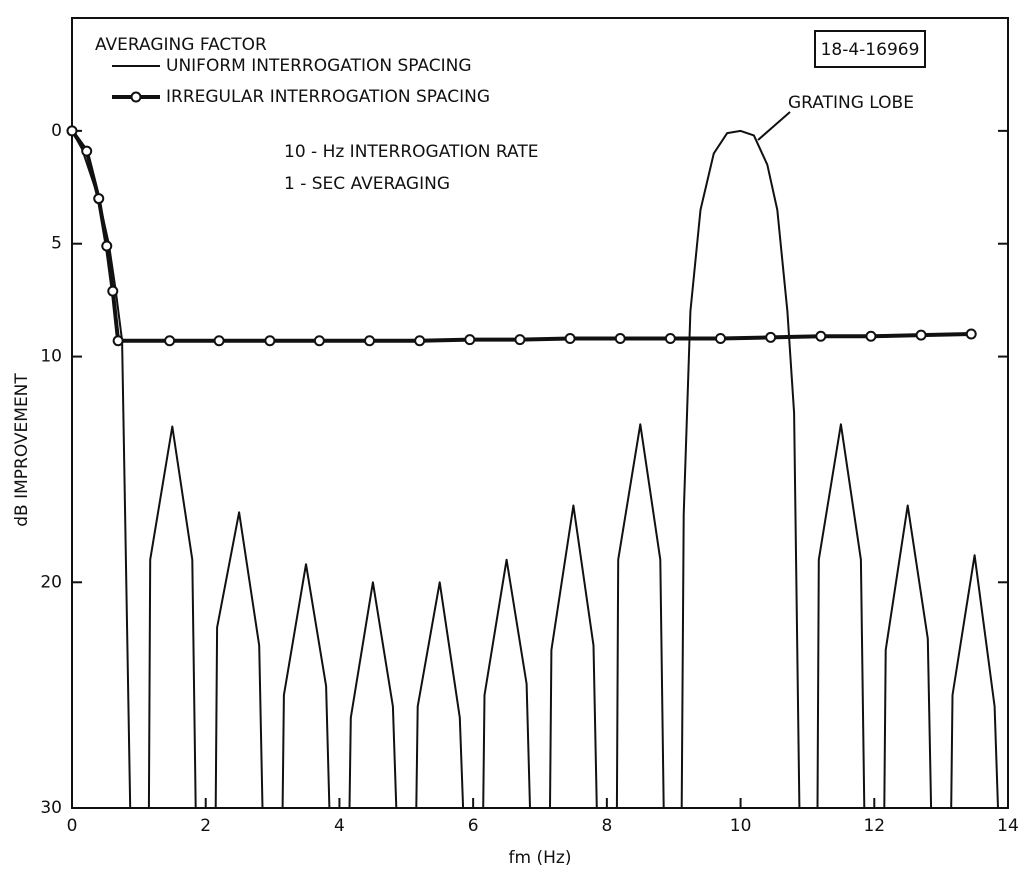 The width and height of the screenshot is (1023, 879). Describe the element at coordinates (51, 808) in the screenshot. I see `y-tick-label: 30` at that location.